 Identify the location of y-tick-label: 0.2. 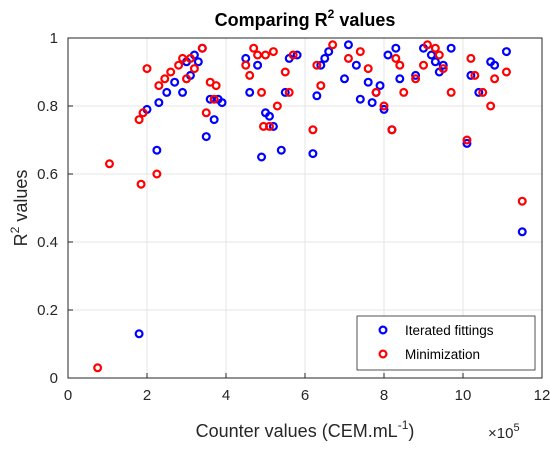
(47, 310).